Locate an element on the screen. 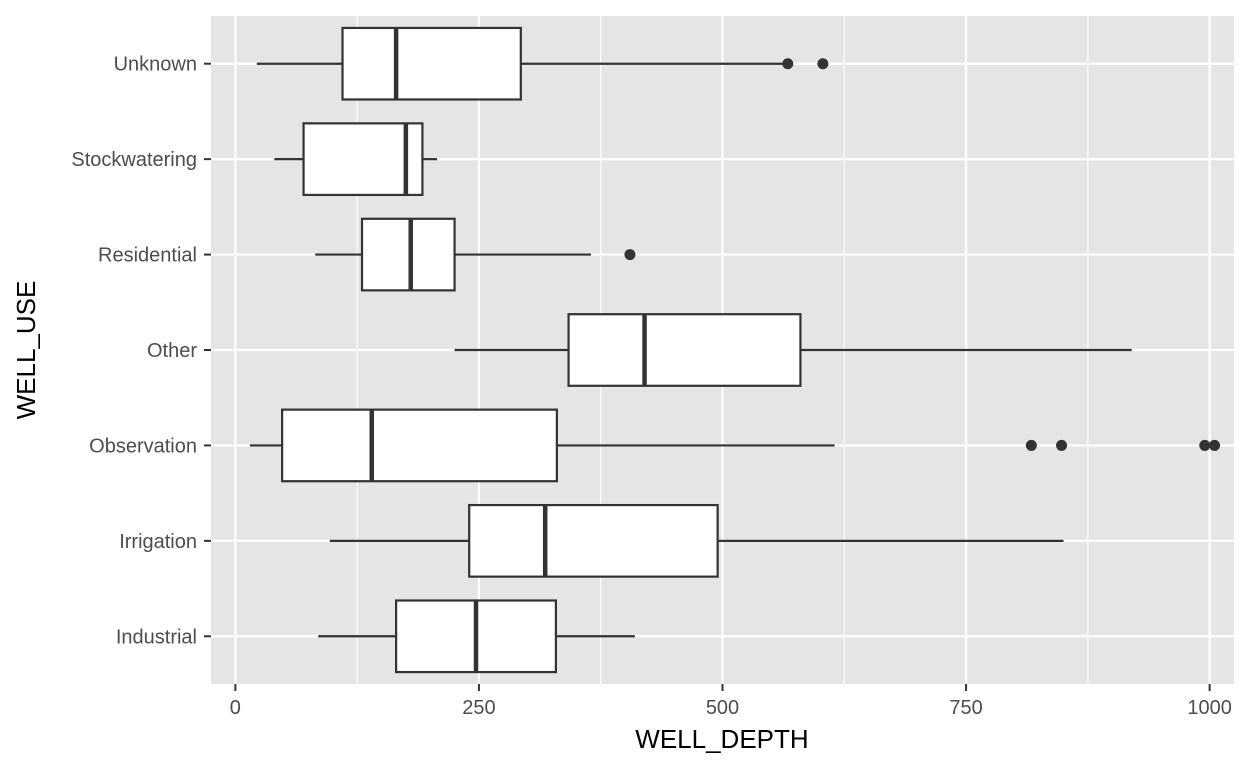 The image size is (1248, 768). x-tick-label: 250 is located at coordinates (478, 708).